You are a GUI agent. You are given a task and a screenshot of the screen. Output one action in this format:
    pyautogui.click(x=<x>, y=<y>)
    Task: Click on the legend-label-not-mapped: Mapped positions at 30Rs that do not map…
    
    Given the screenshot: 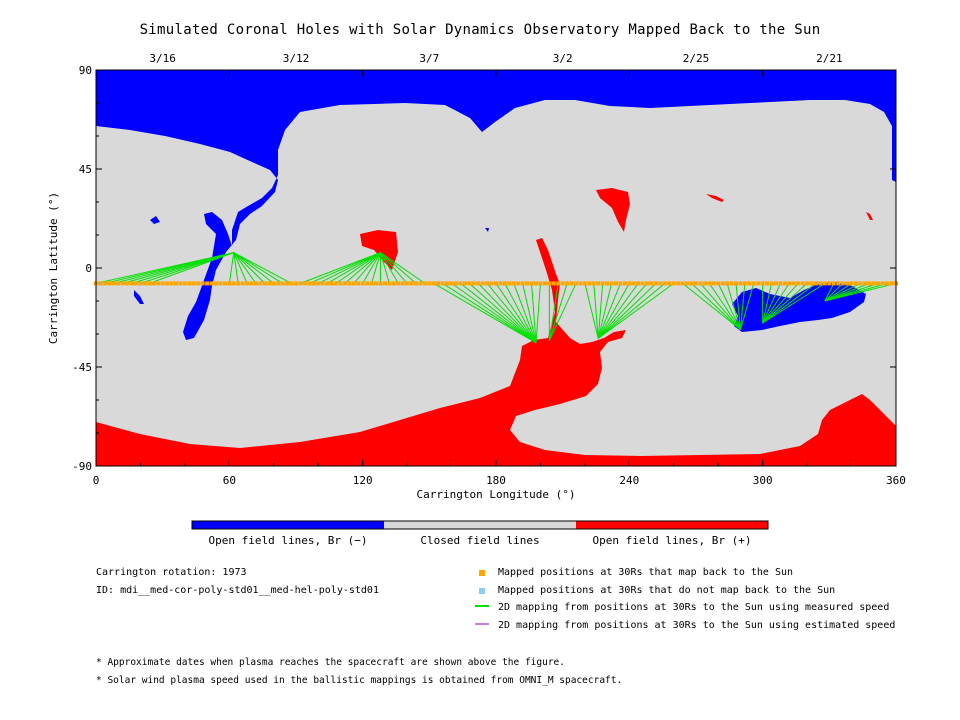 What is the action you would take?
    pyautogui.click(x=667, y=590)
    